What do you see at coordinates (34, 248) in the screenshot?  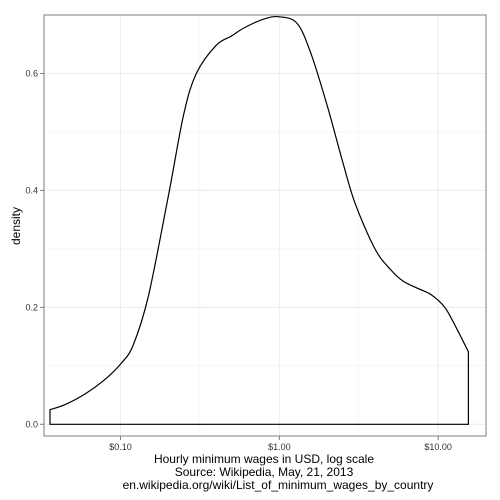 I see `y-axis: 0.0 0.2 0.4 0.6` at bounding box center [34, 248].